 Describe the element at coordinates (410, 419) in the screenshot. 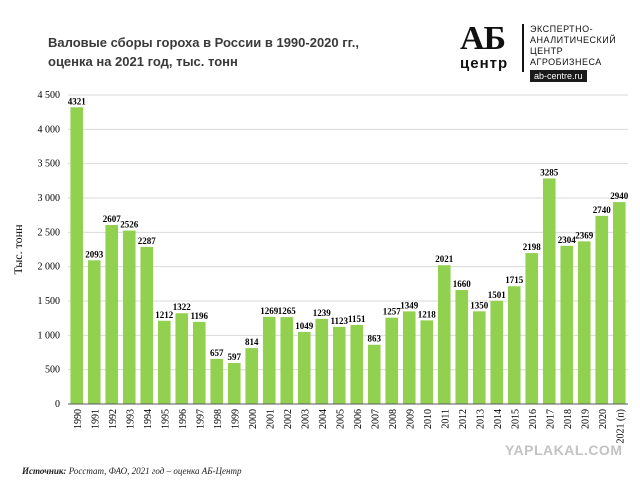

I see `x-tick-label: 2009` at that location.